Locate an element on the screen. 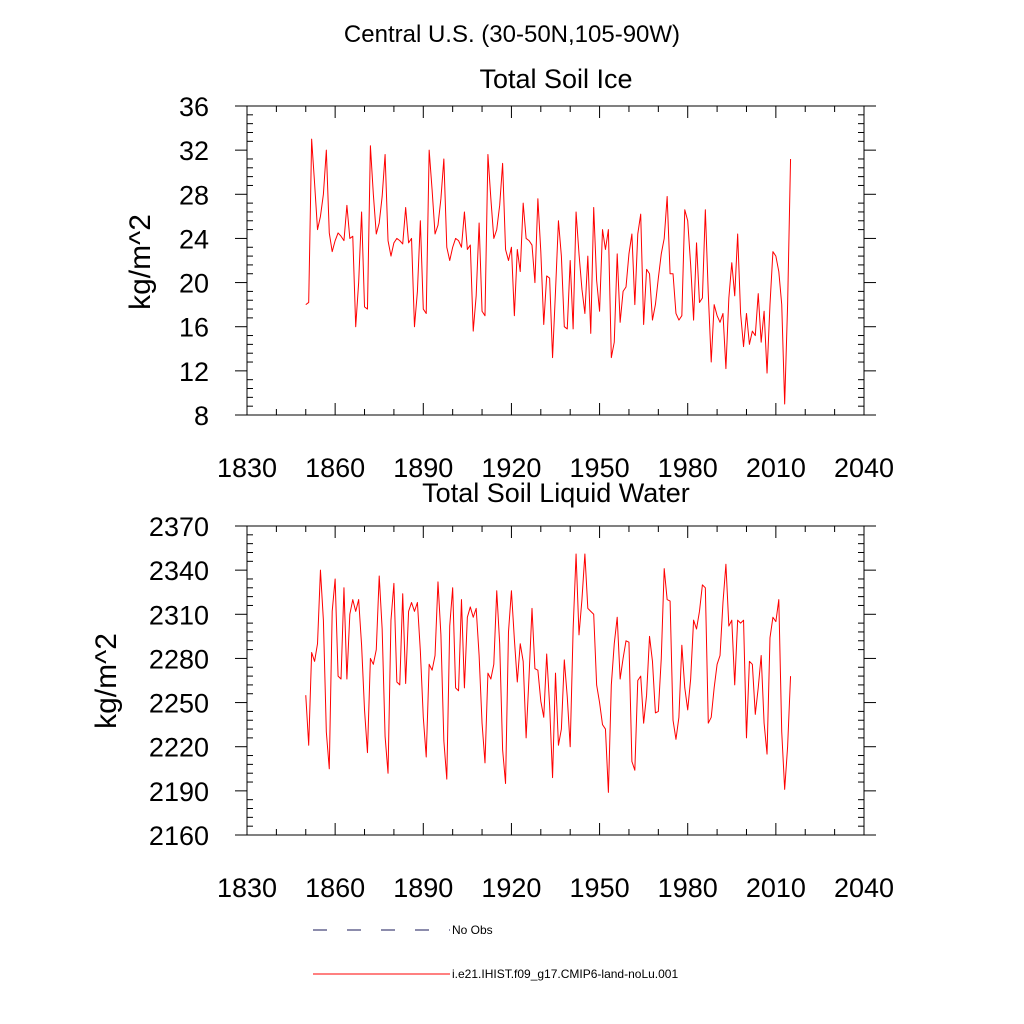 This screenshot has height=1024, width=1024. y-tick-label: 2280 is located at coordinates (179, 659).